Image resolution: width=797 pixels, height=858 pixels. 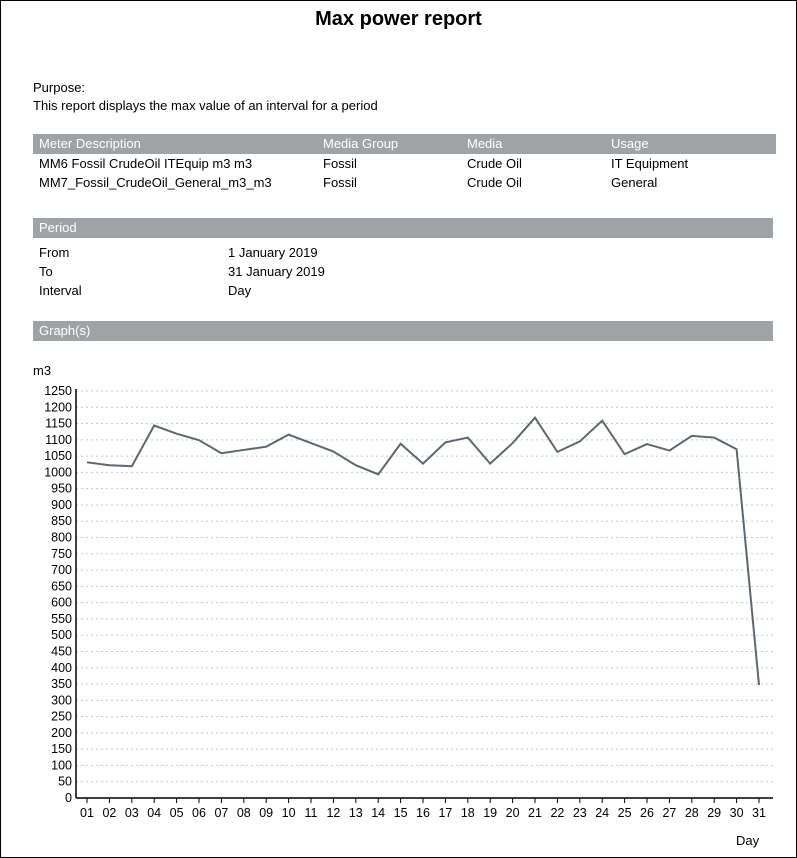 What do you see at coordinates (602, 813) in the screenshot?
I see `x-tick-label: 24` at bounding box center [602, 813].